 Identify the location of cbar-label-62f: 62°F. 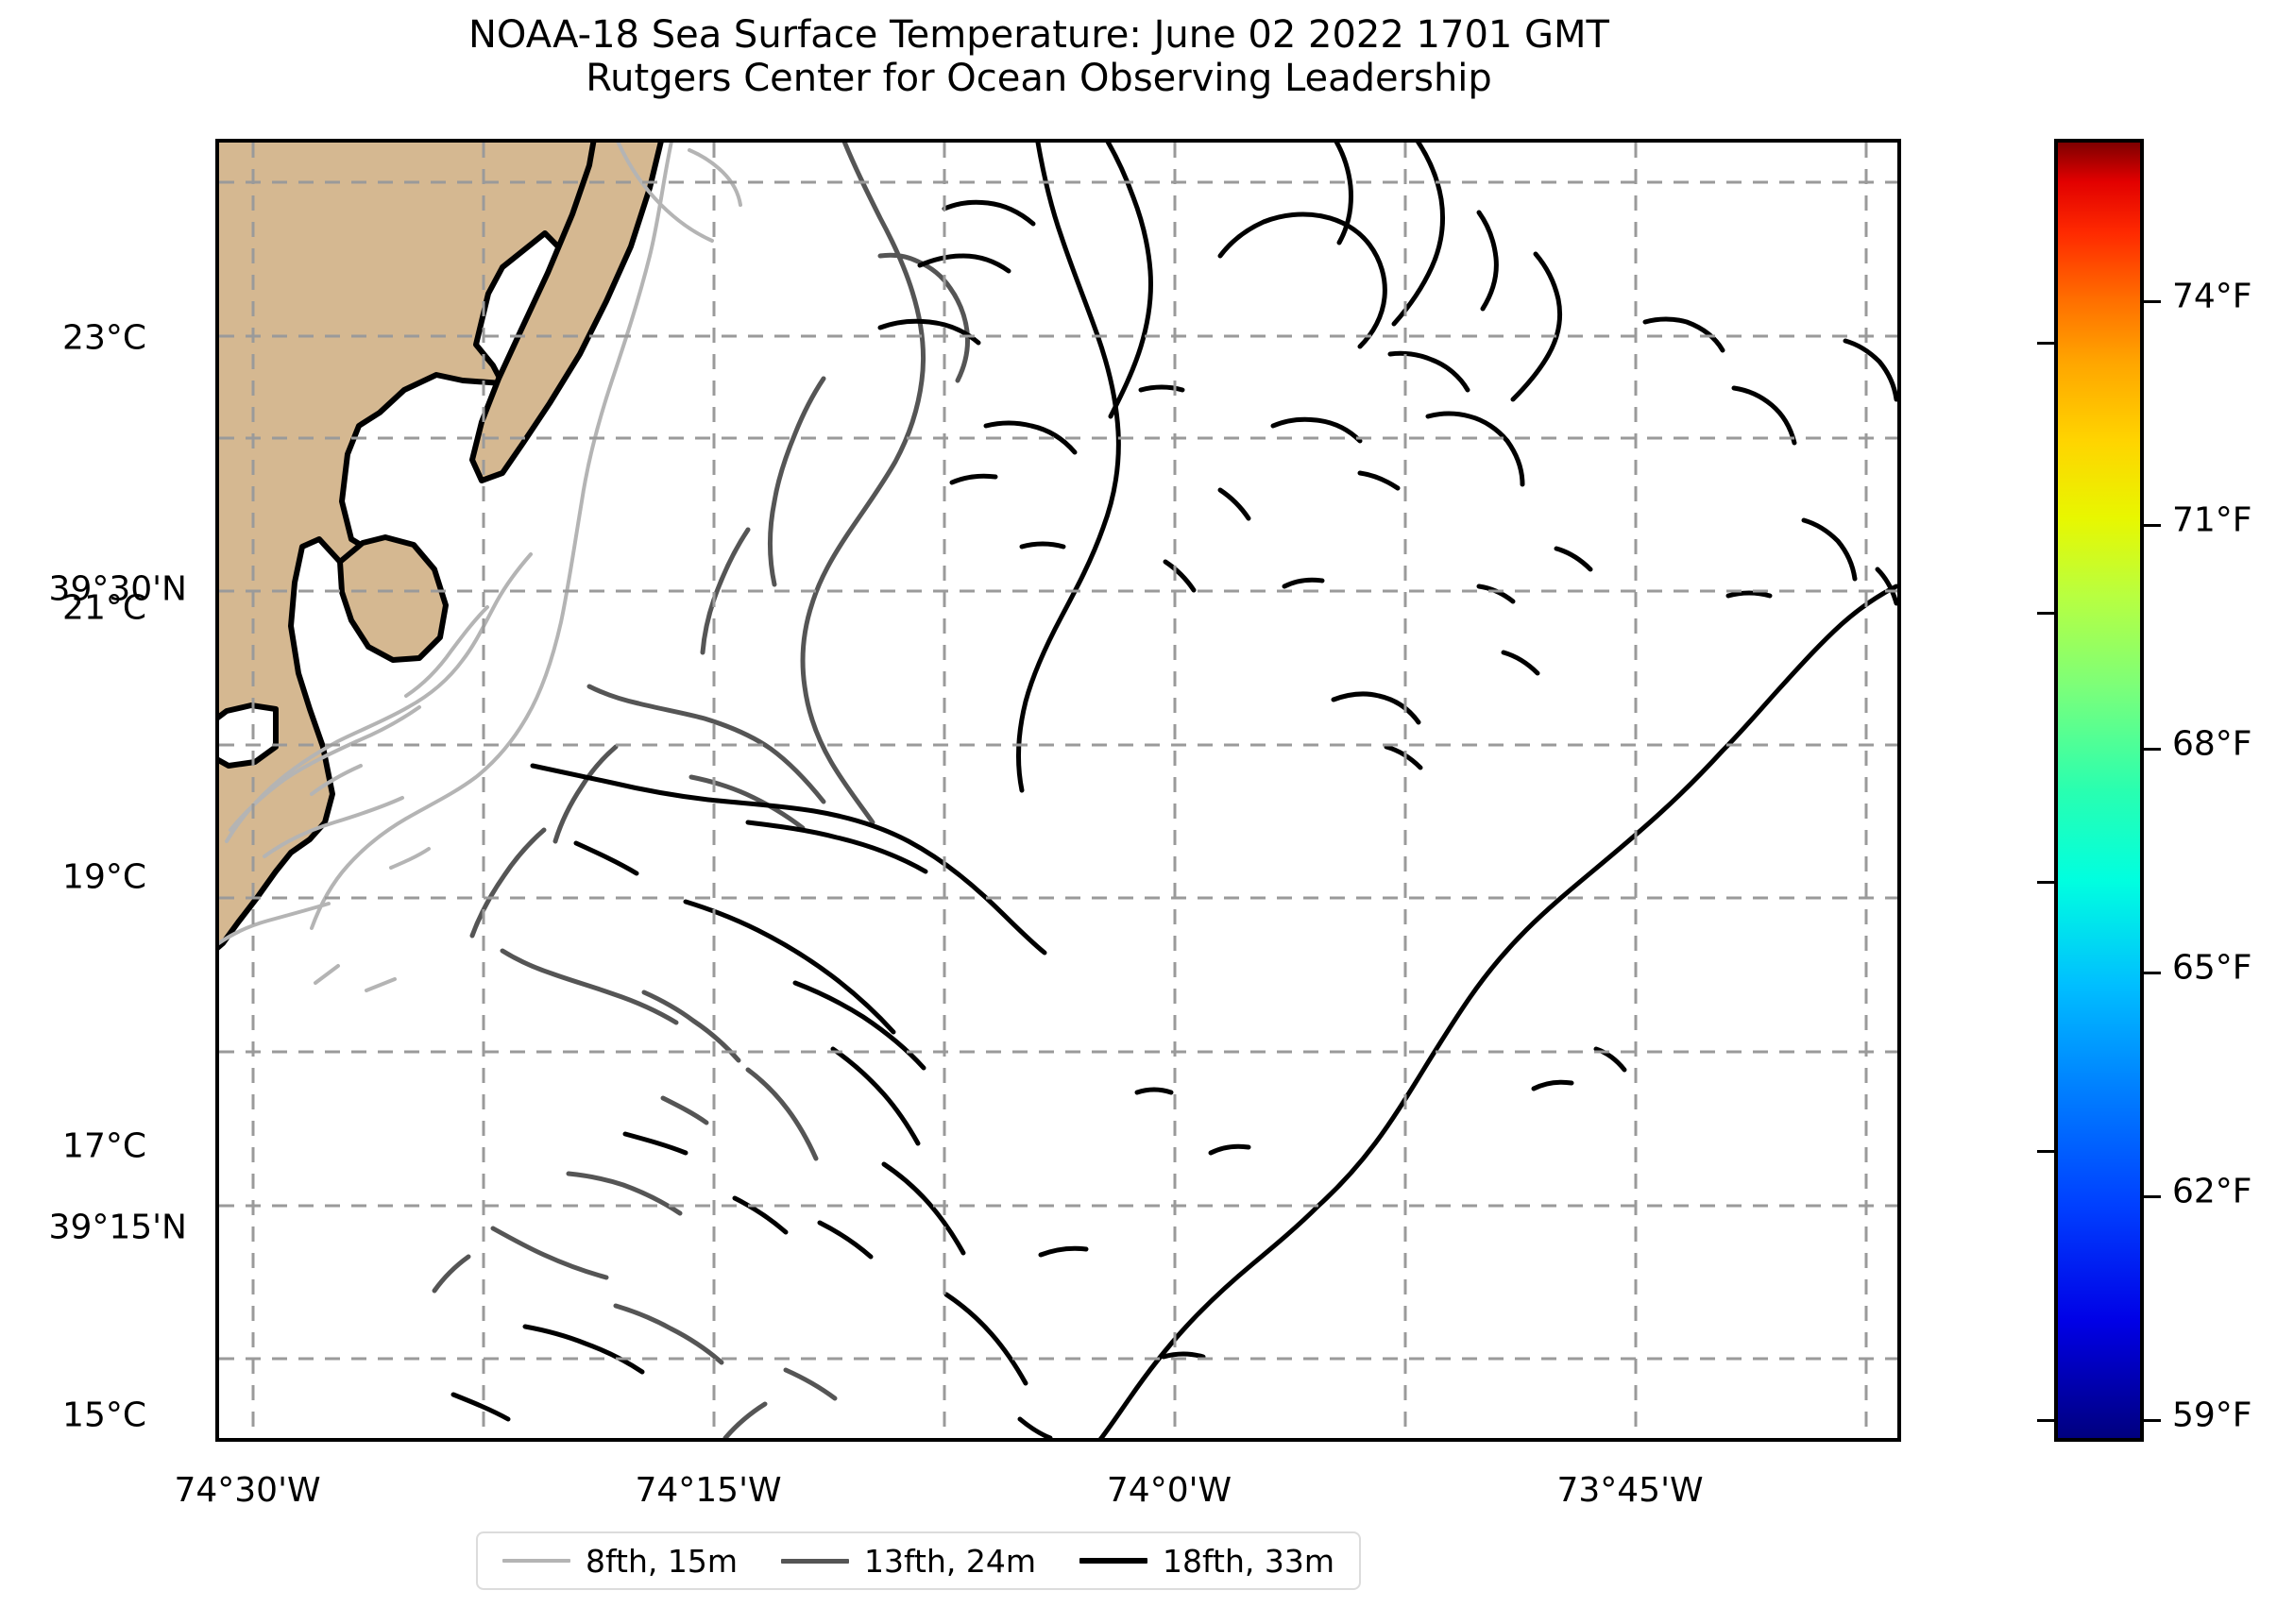
(2212, 1191).